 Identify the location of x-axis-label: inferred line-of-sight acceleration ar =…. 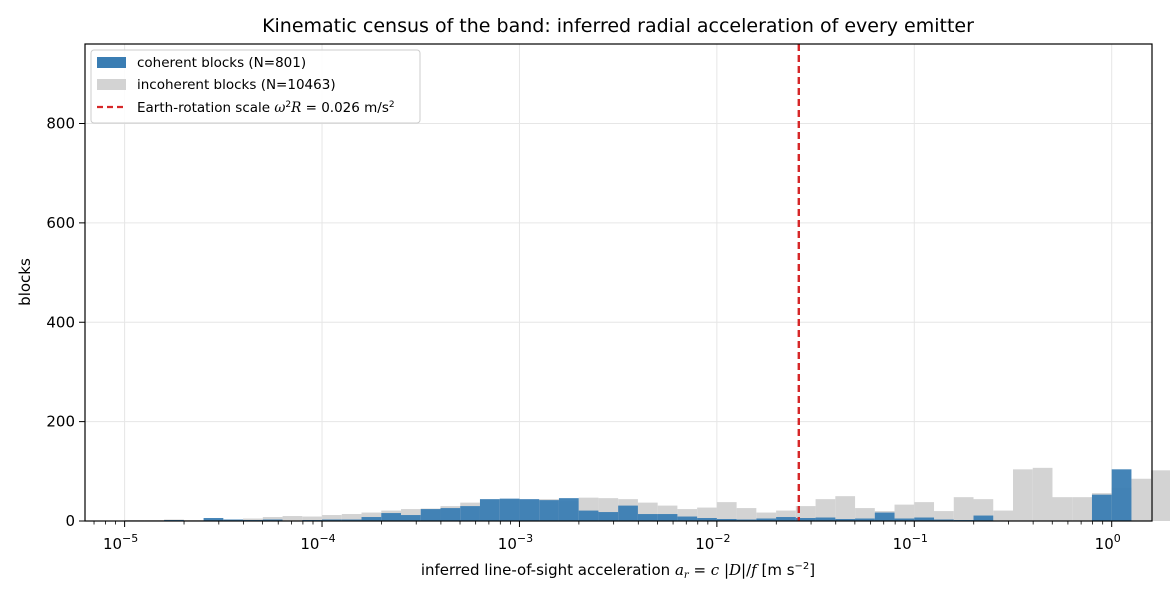
(618, 571).